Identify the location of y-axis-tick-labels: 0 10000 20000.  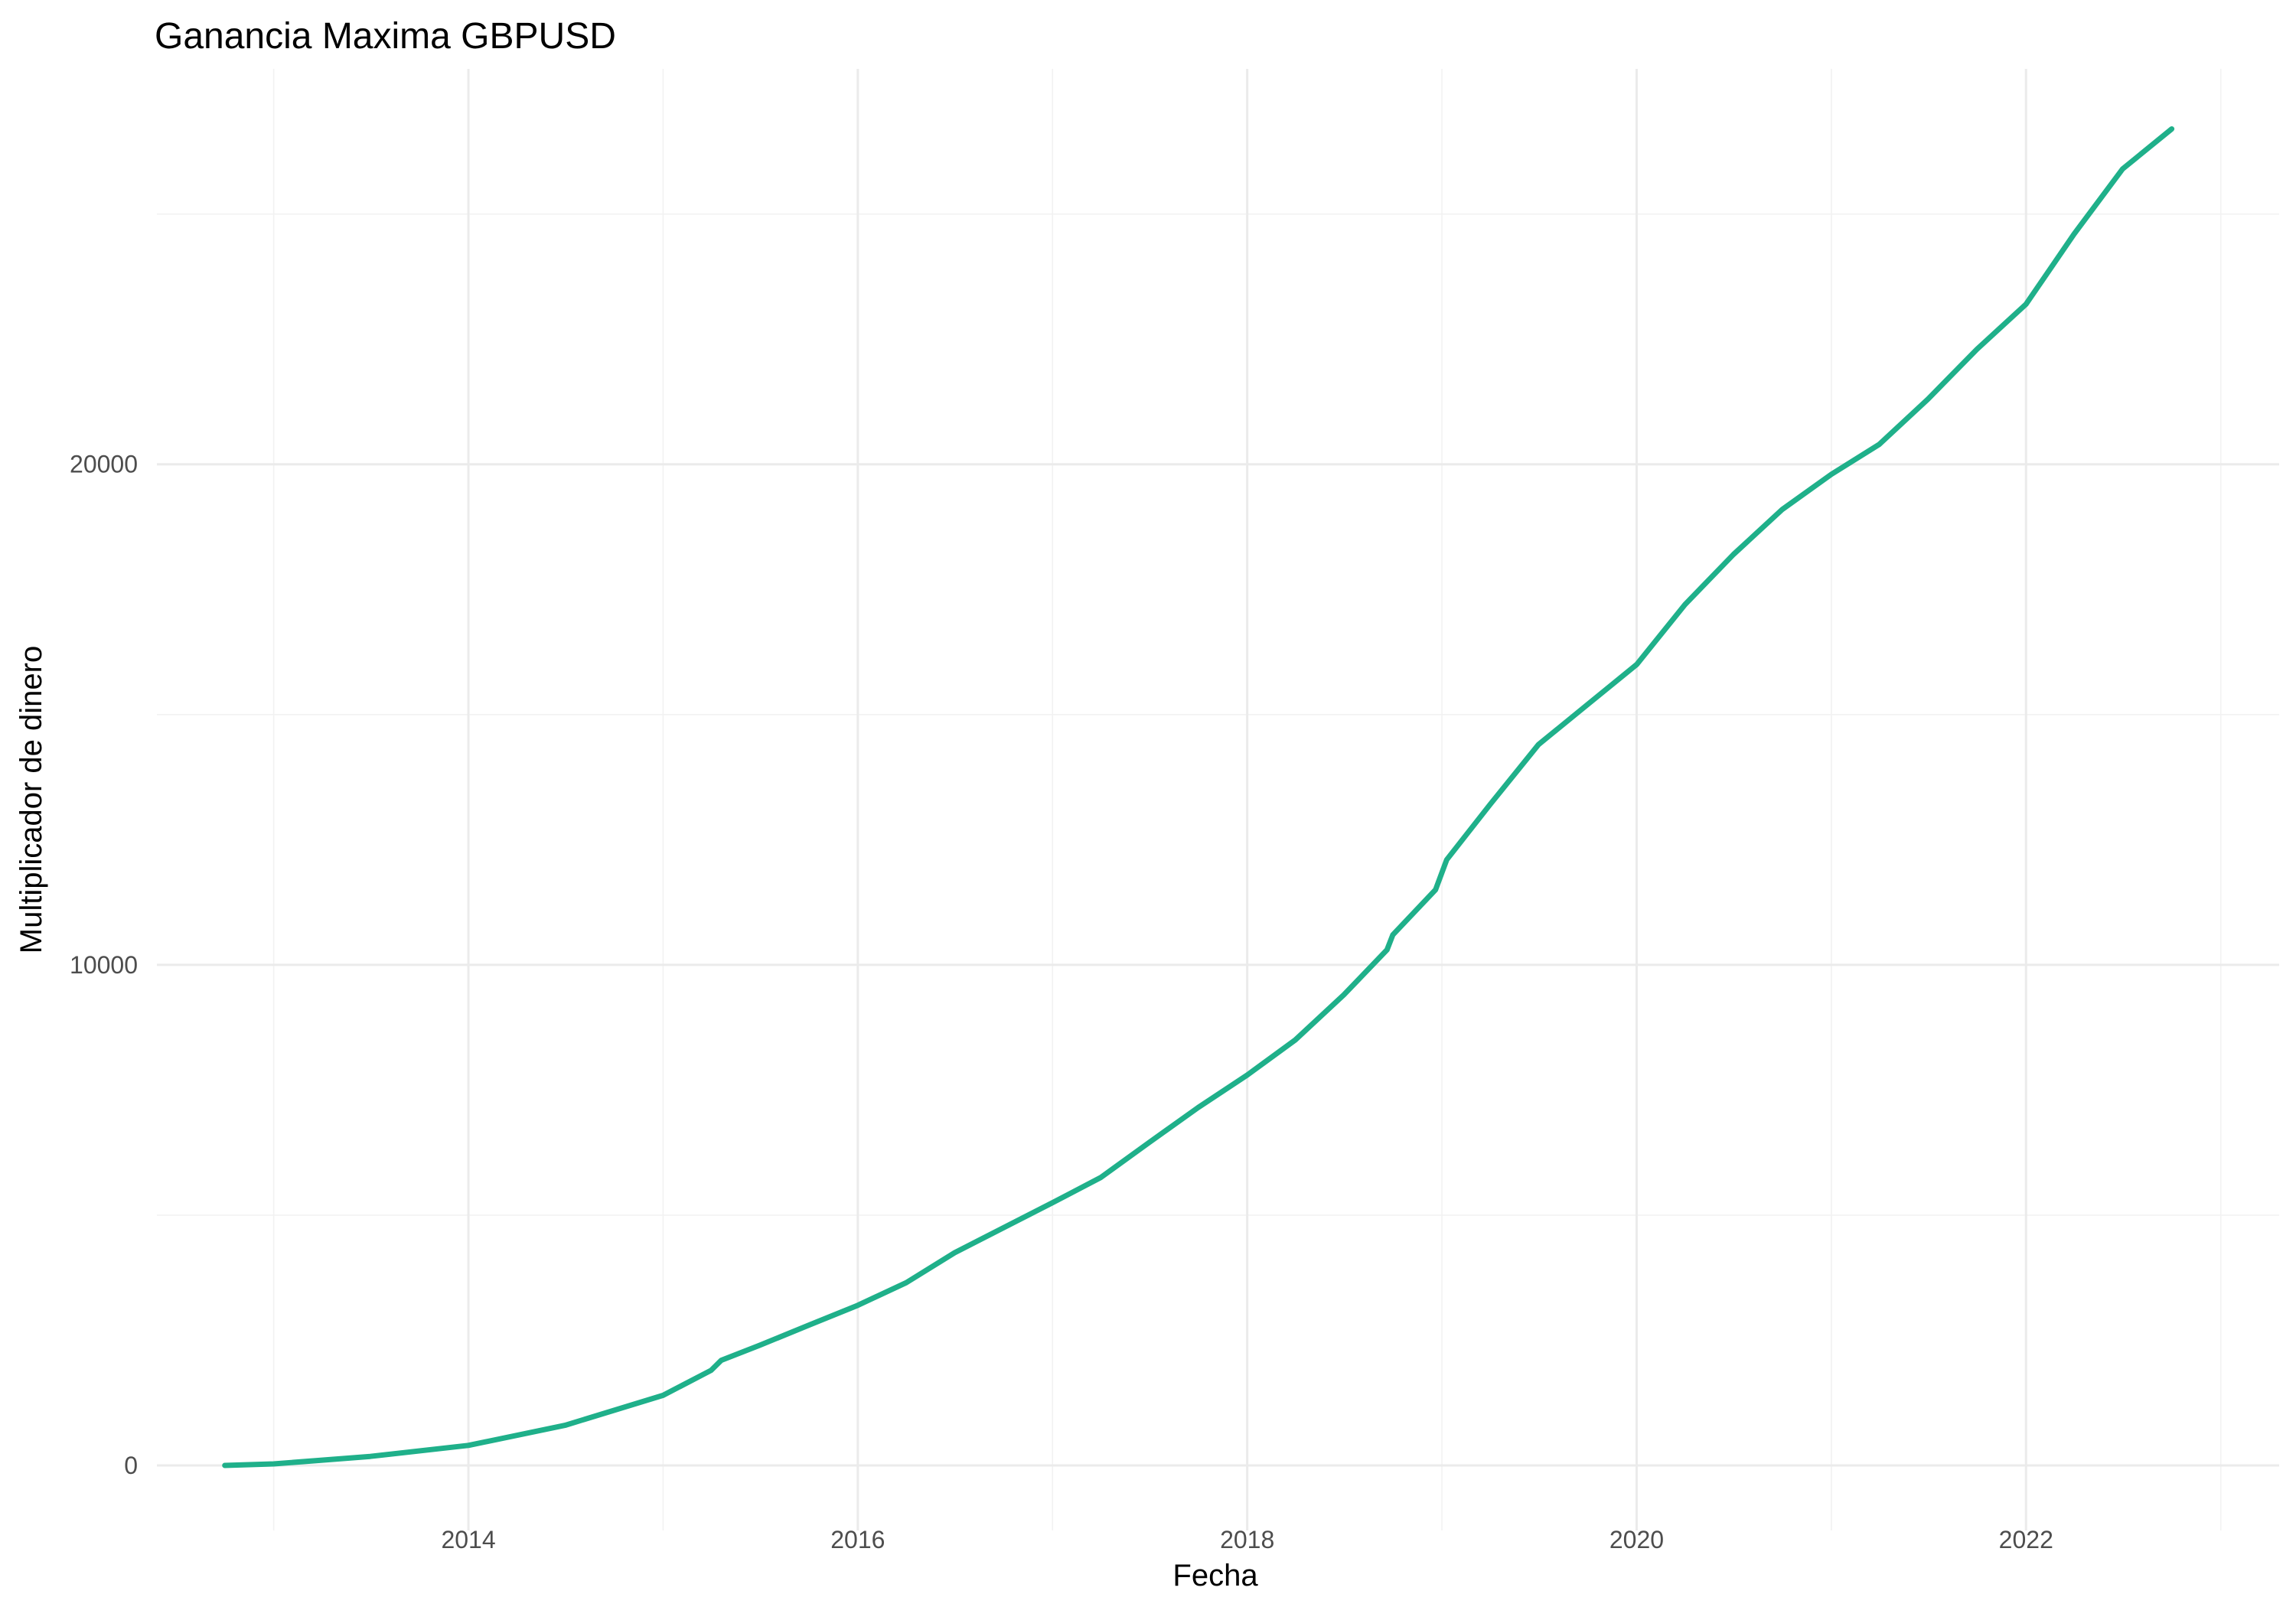
(104, 965).